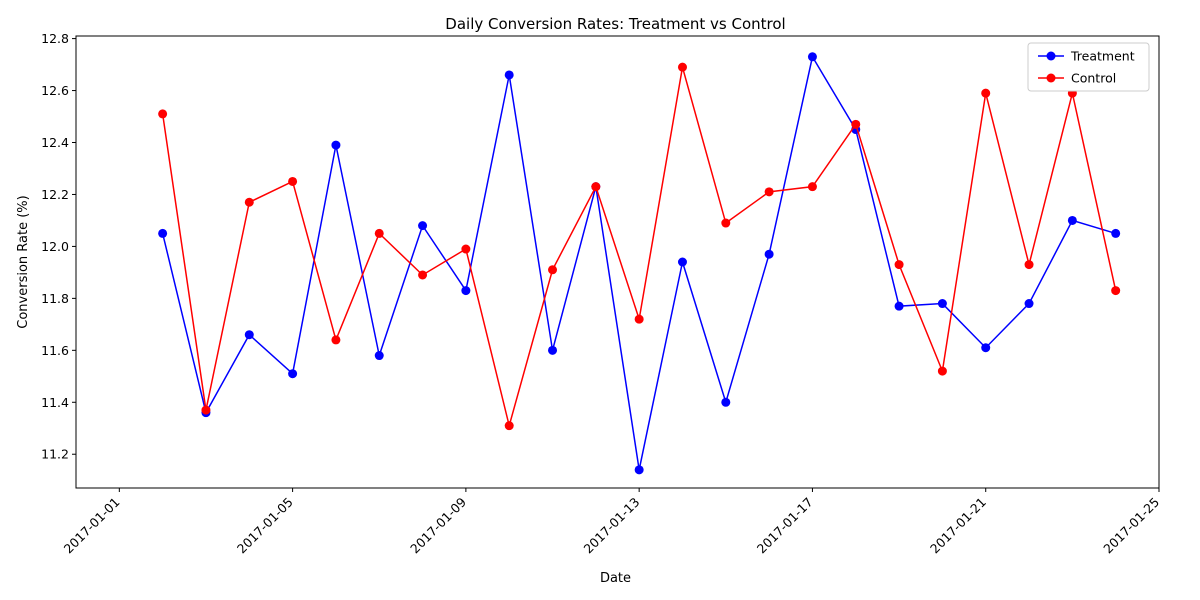  What do you see at coordinates (23, 261) in the screenshot?
I see `y-axis-label: Conversion Rate (%)` at bounding box center [23, 261].